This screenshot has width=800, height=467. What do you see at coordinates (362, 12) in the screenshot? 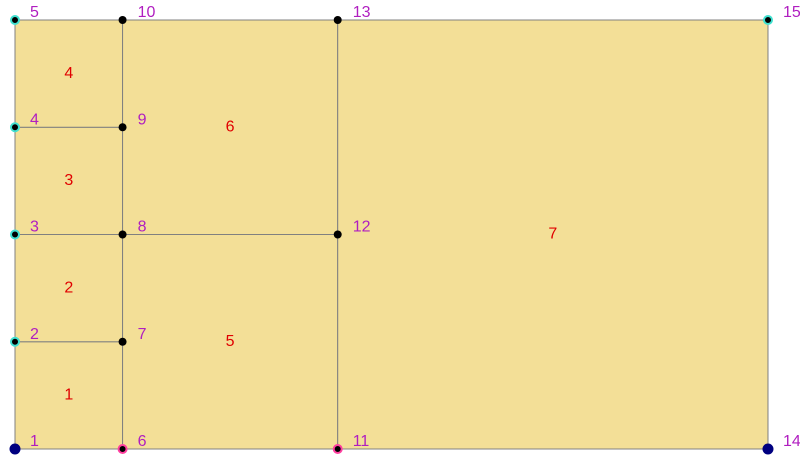
I see `node-label-13: 13` at bounding box center [362, 12].